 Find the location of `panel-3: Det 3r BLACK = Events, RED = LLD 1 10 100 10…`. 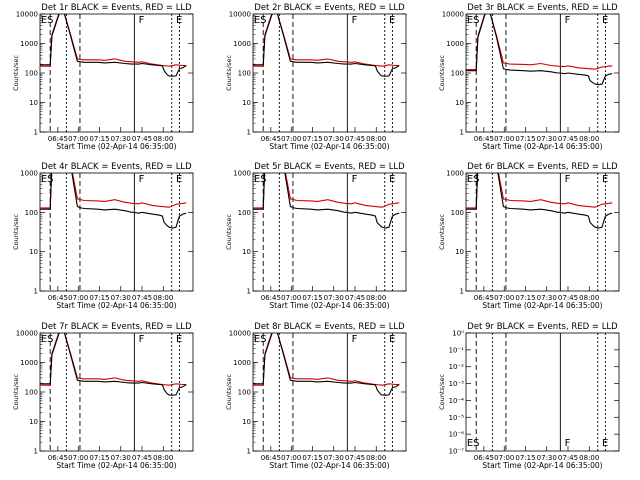

panel-3: Det 3r BLACK = Events, RED = LLD 1 10 100 10… is located at coordinates (529, 77).